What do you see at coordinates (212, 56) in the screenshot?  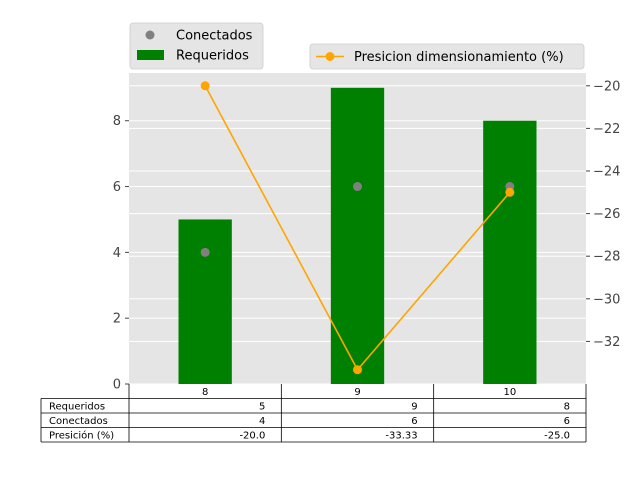 I see `legend-label-requeridos: Requeridos` at bounding box center [212, 56].